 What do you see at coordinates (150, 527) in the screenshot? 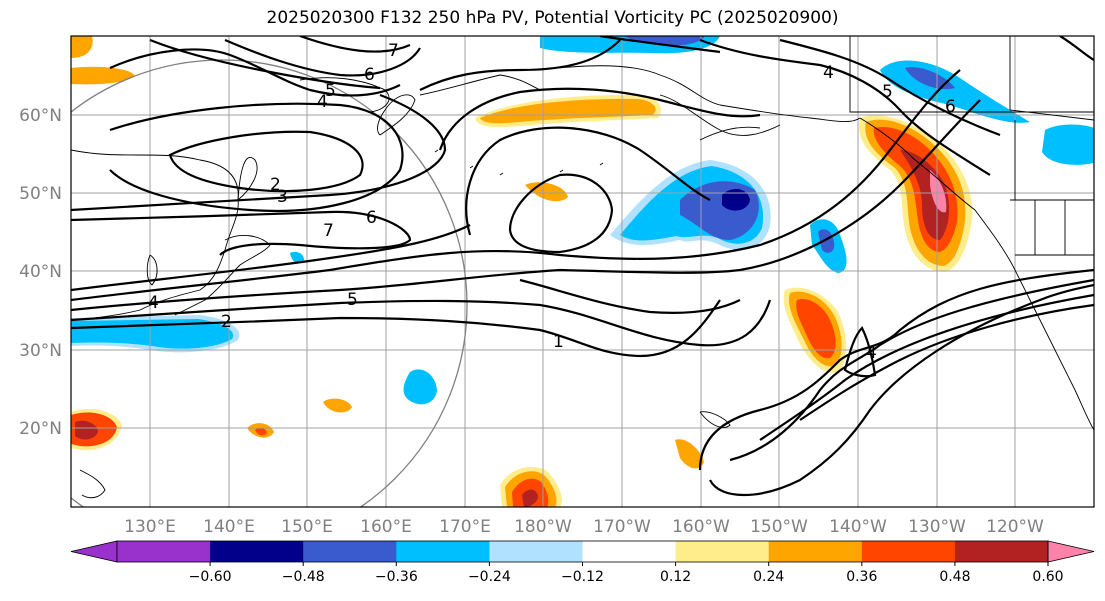
I see `lon-label: 130°E` at bounding box center [150, 527].